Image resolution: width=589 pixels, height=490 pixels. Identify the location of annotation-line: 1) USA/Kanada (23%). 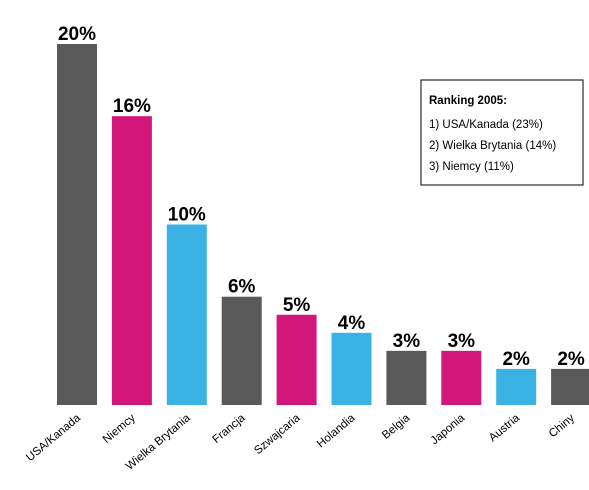
(486, 125).